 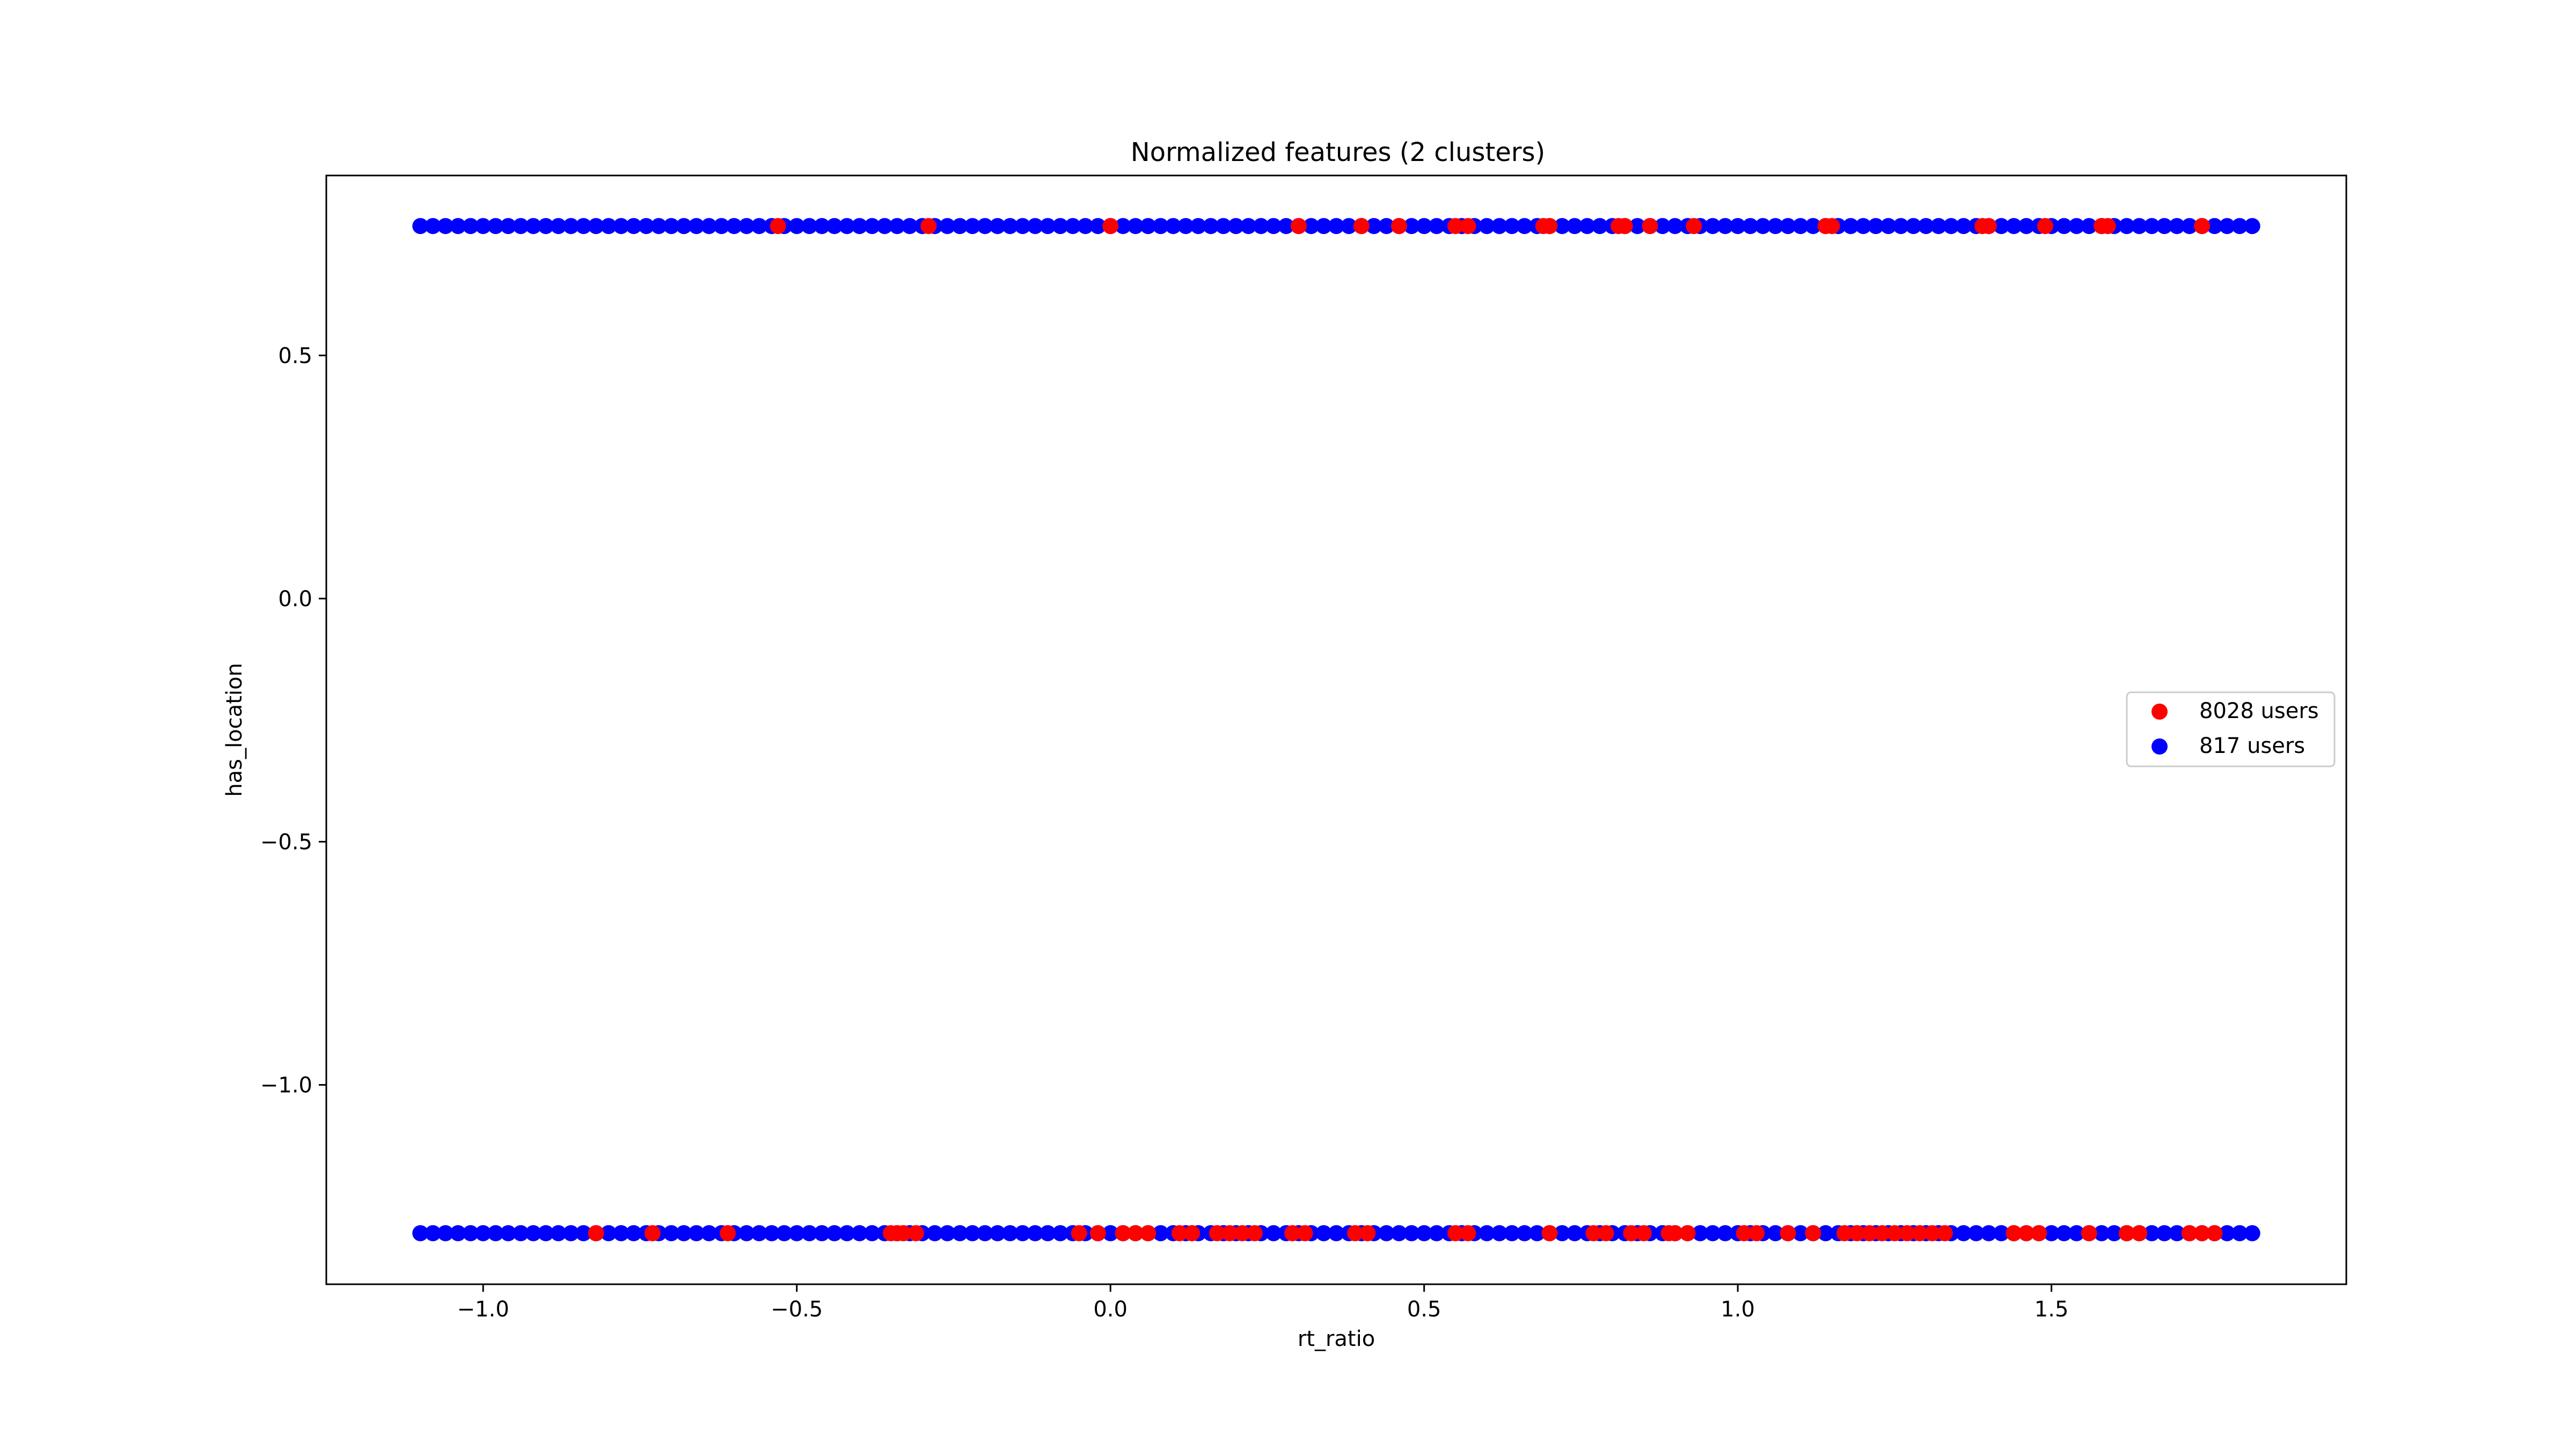 What do you see at coordinates (1110, 1309) in the screenshot?
I see `x-tick-label: 0.0` at bounding box center [1110, 1309].